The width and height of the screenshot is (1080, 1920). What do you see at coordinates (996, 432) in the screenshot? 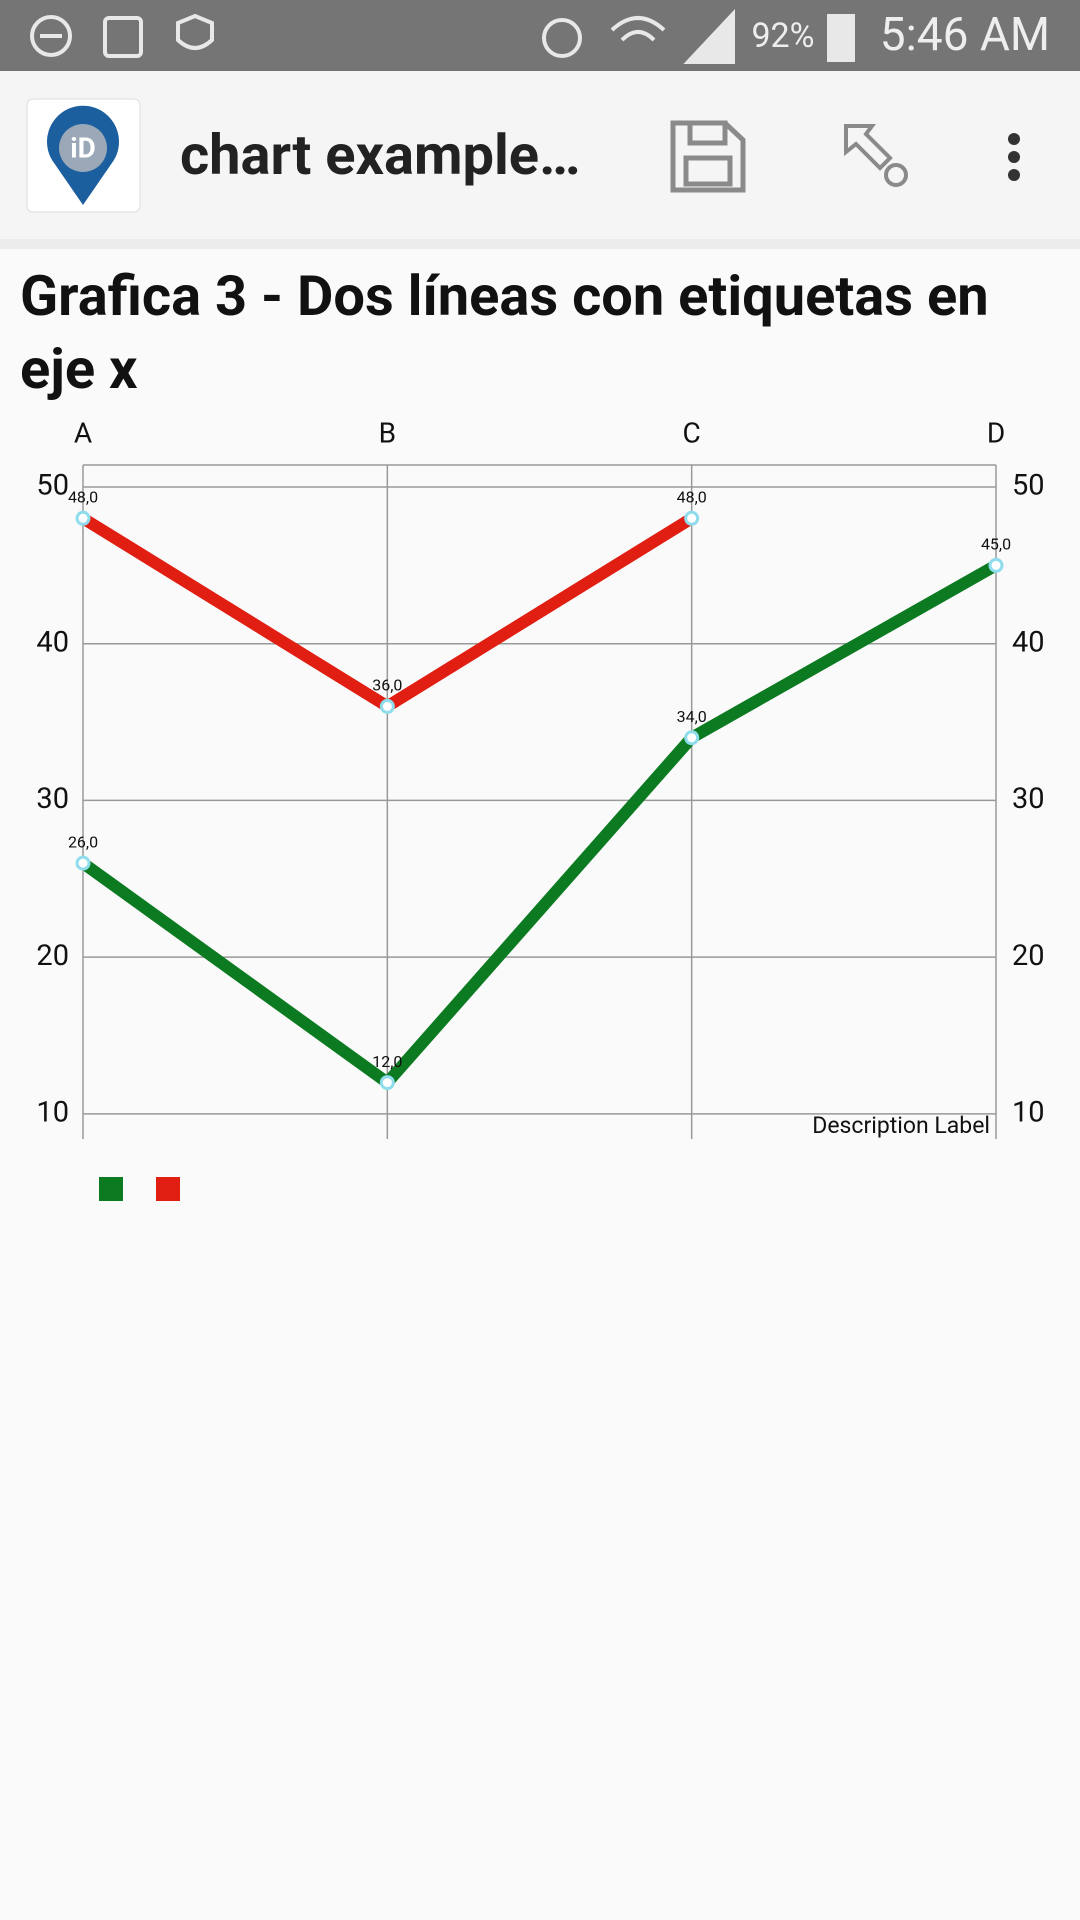
I see `x-tick-label: D` at bounding box center [996, 432].